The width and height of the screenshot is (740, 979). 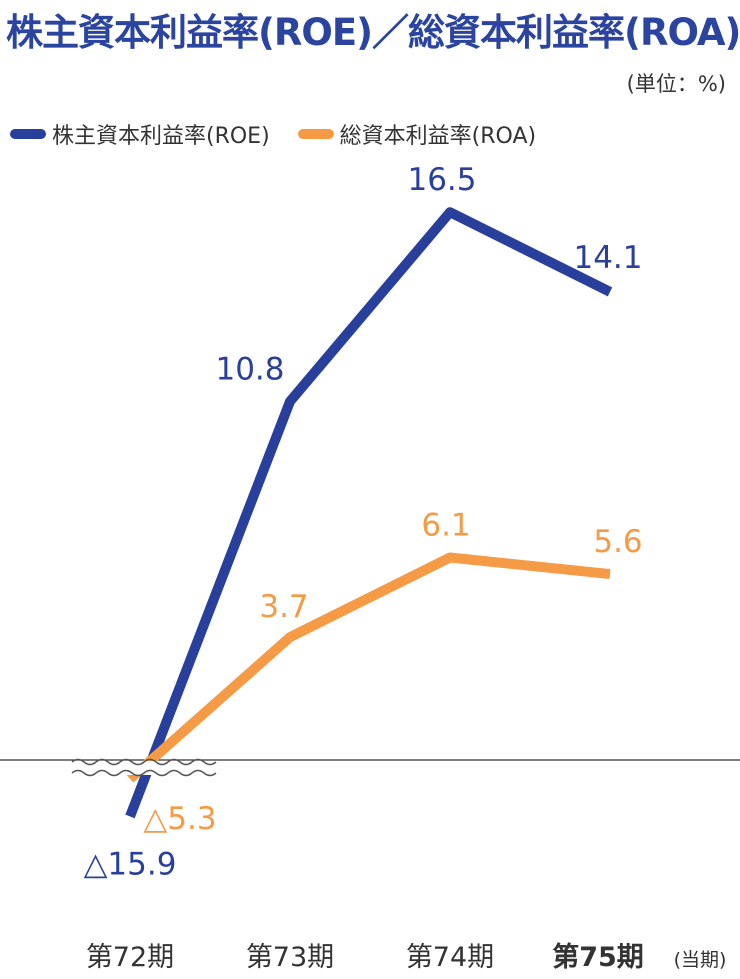 I want to click on x-tick-label: 第72期, so click(x=130, y=957).